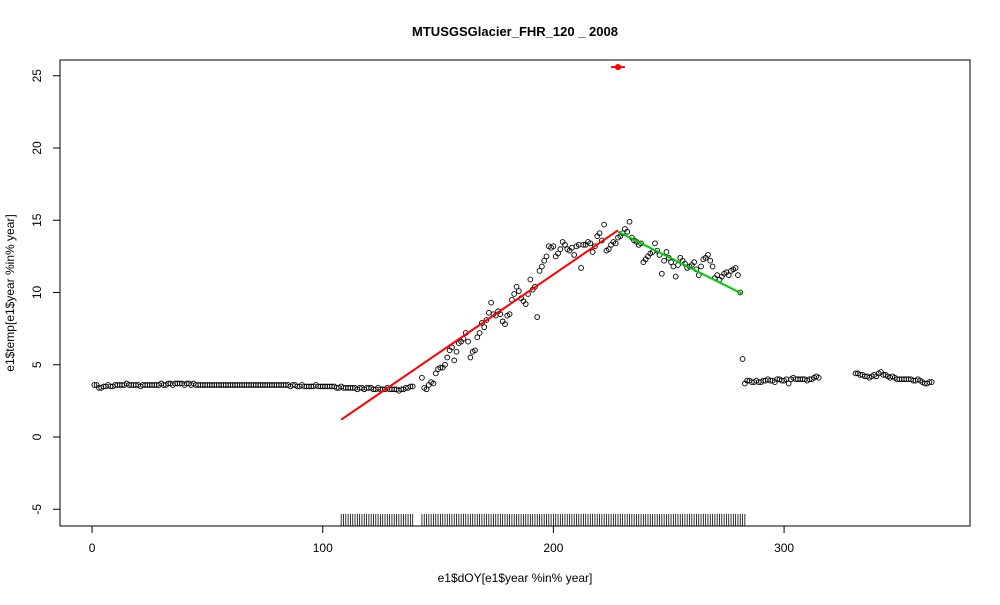  I want to click on x-tick-label: 300, so click(784, 548).